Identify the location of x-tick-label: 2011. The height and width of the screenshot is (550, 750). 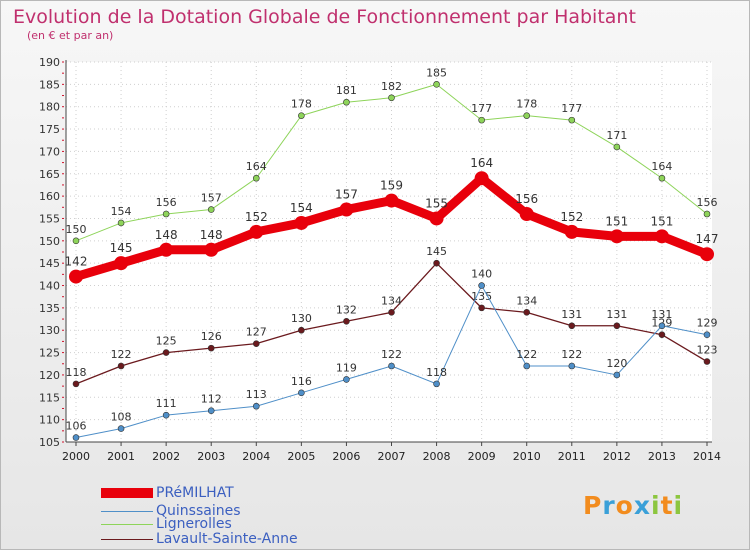
(572, 456).